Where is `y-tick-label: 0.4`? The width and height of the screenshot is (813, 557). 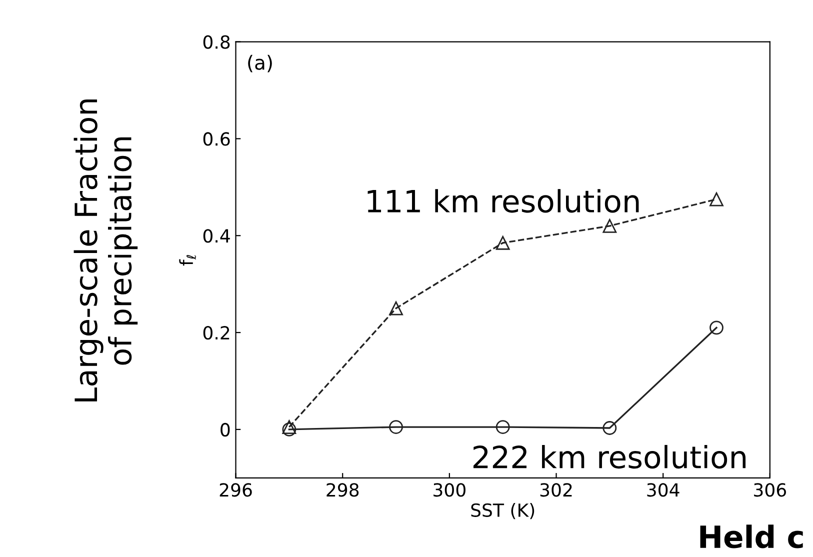 y-tick-label: 0.4 is located at coordinates (216, 236).